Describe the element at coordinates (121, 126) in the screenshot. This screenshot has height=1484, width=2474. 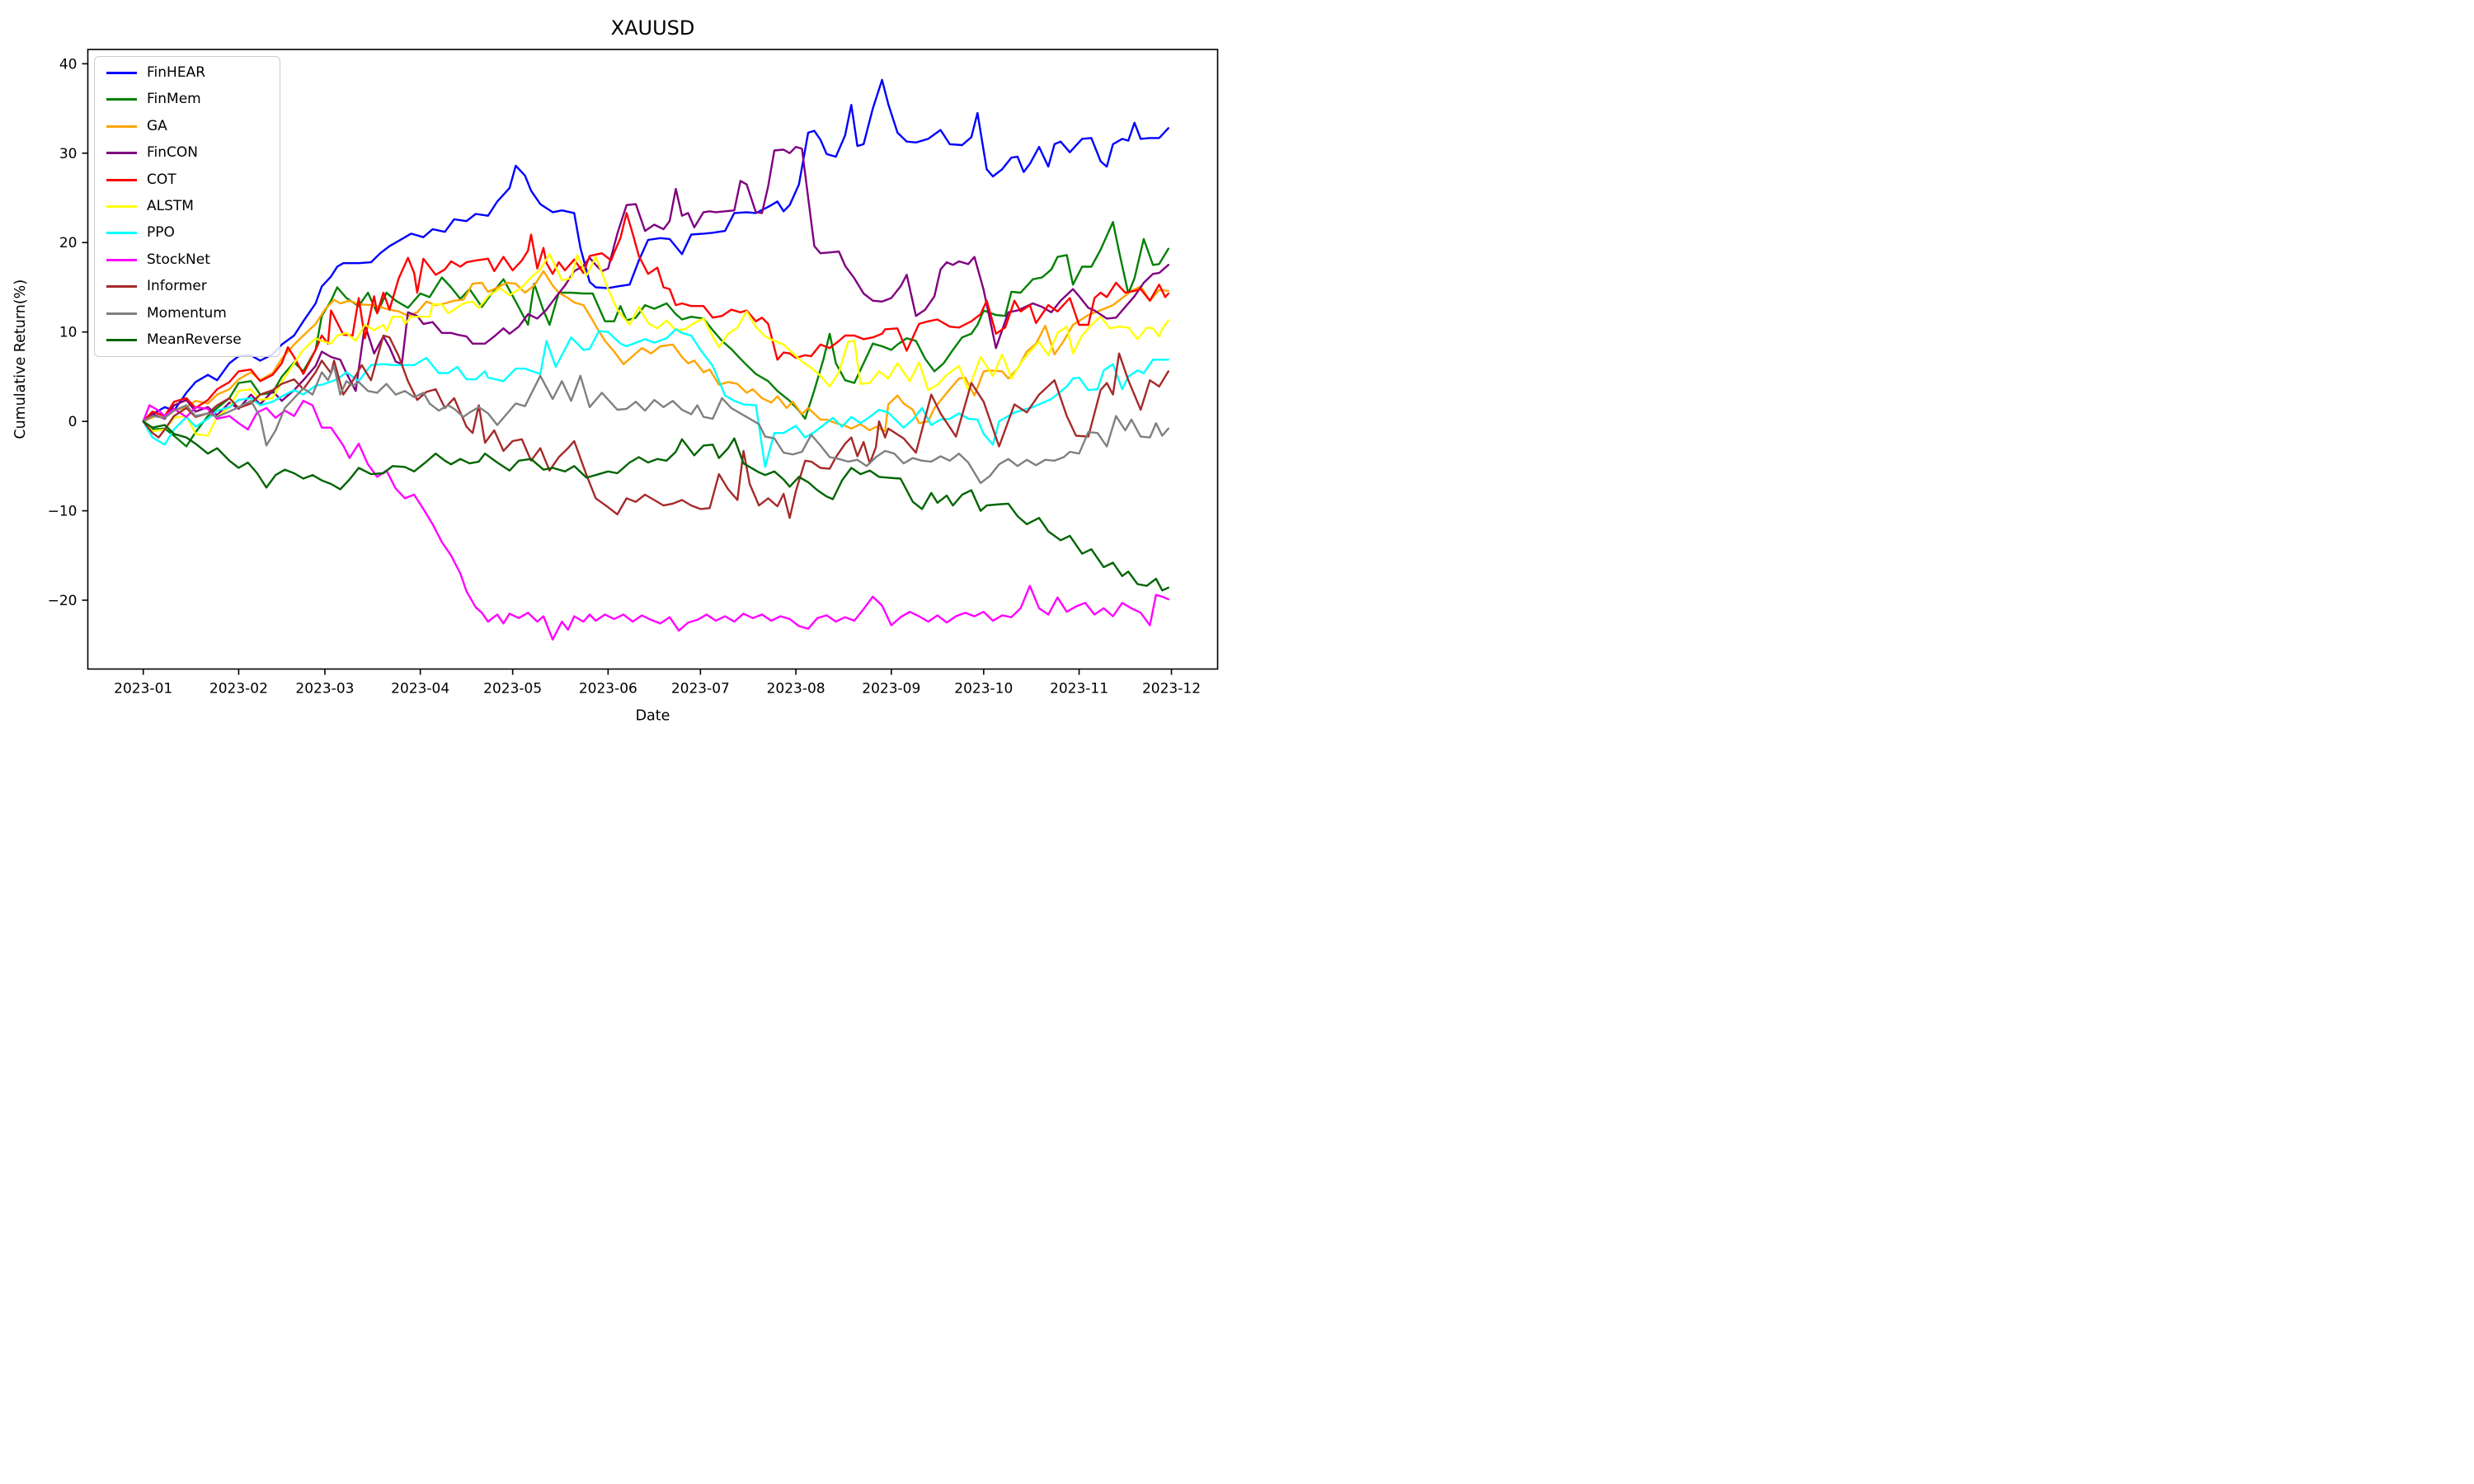
I see `legend-swatch-GA` at that location.